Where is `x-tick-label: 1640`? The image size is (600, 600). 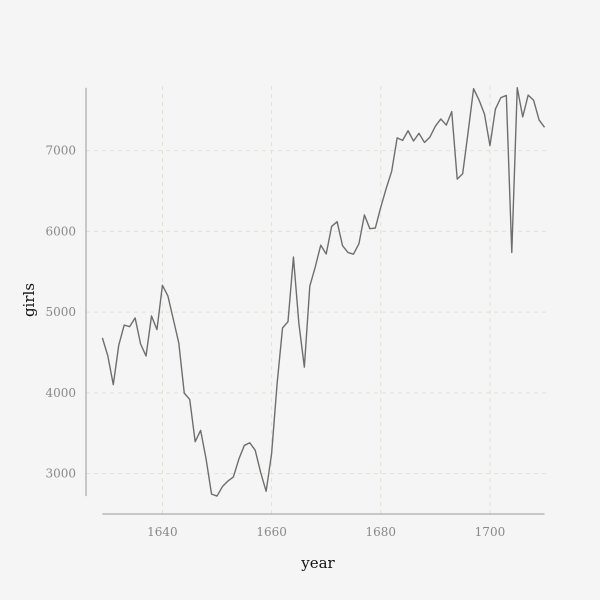 x-tick-label: 1640 is located at coordinates (162, 532).